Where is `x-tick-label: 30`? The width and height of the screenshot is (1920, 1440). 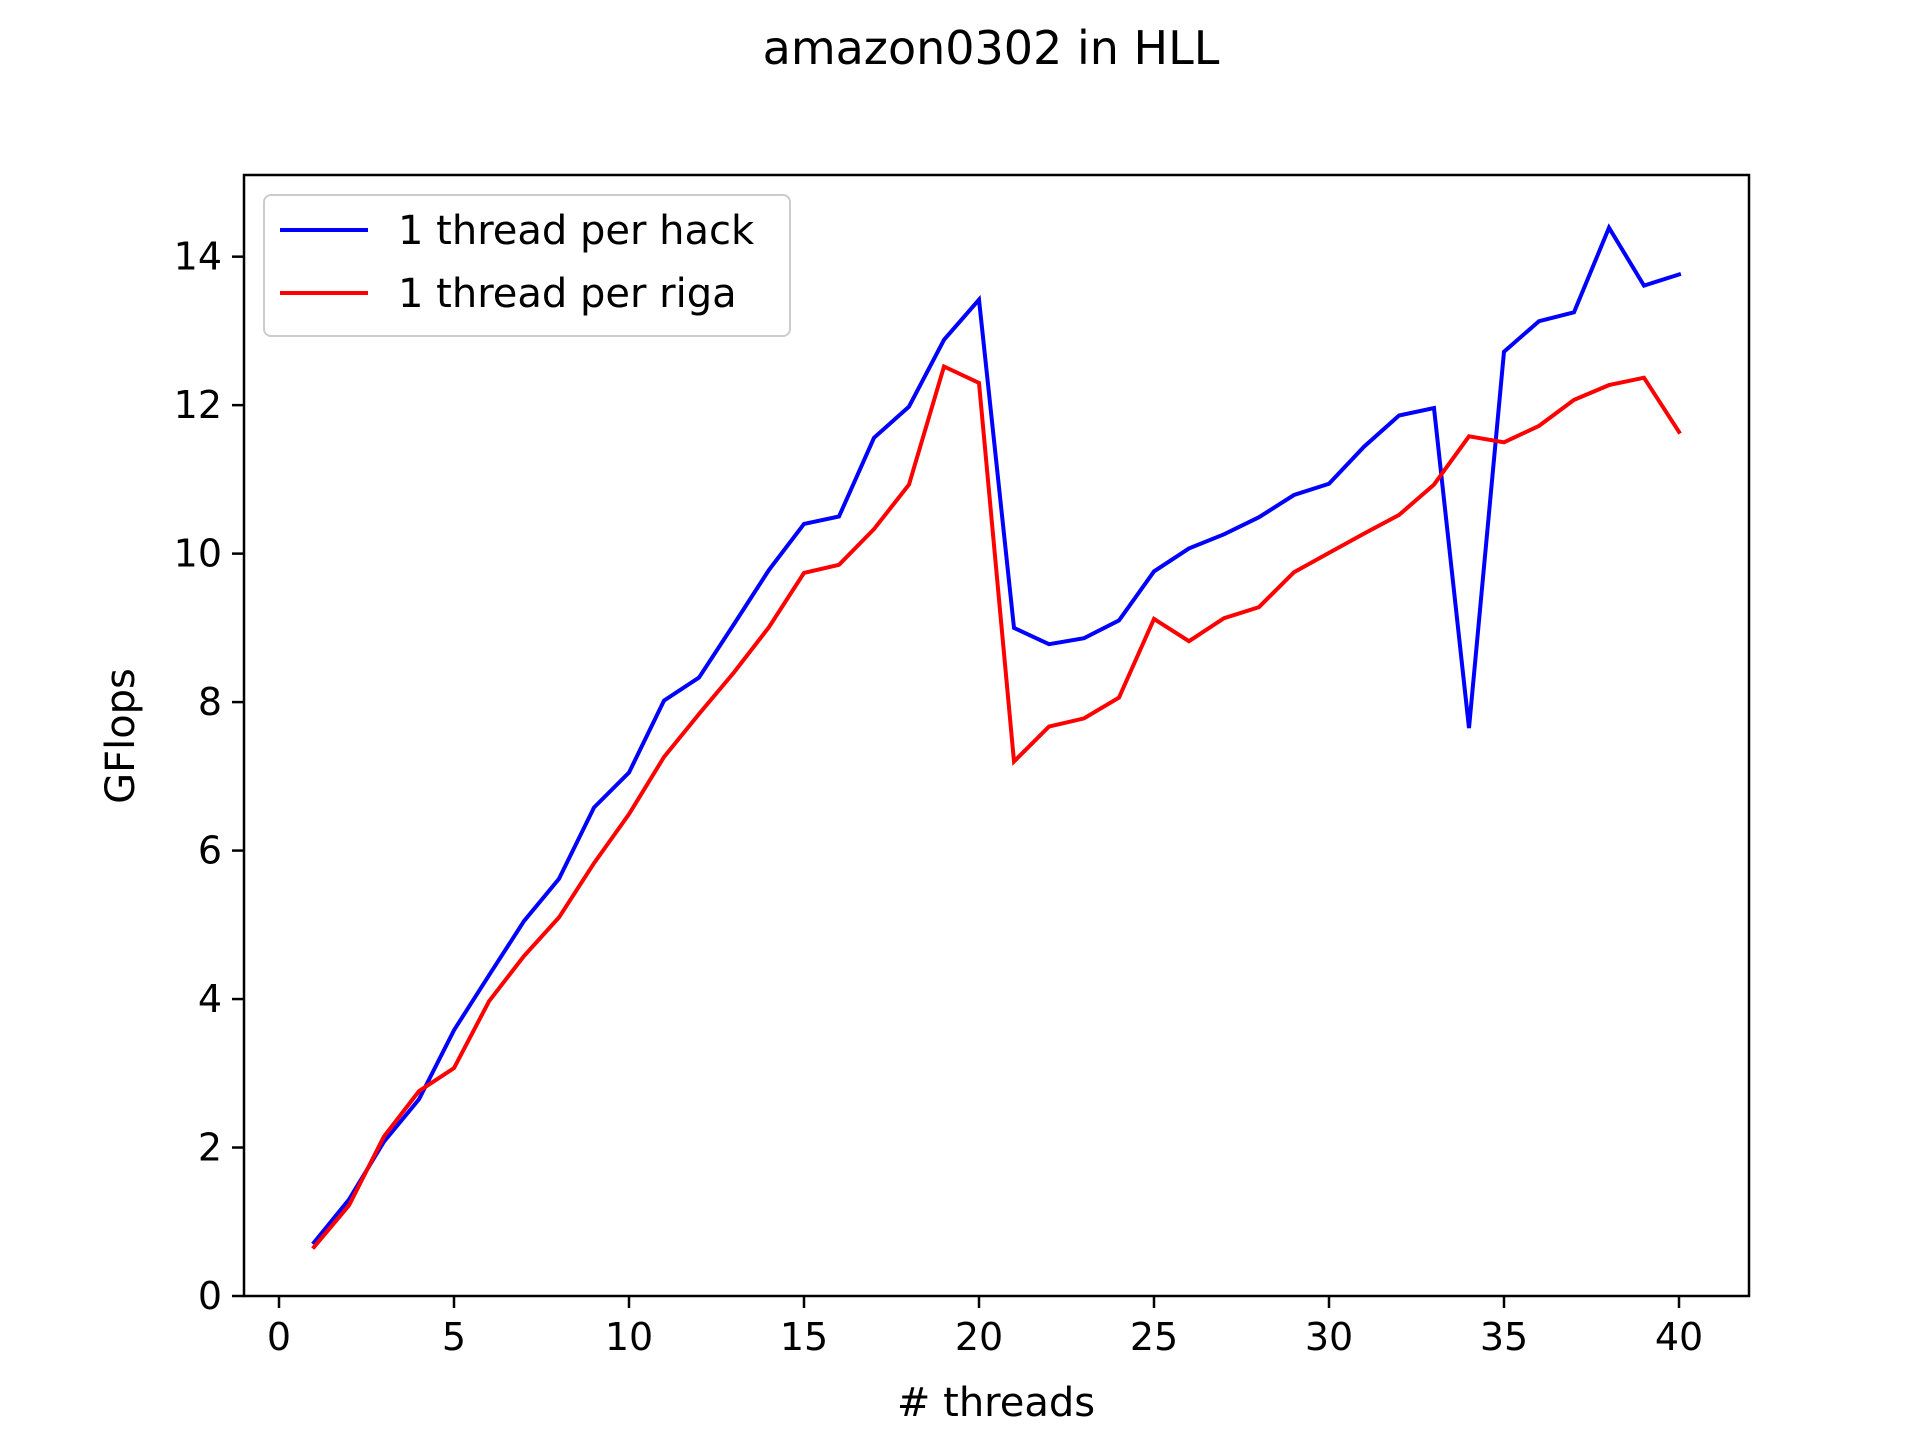
x-tick-label: 30 is located at coordinates (1329, 1337).